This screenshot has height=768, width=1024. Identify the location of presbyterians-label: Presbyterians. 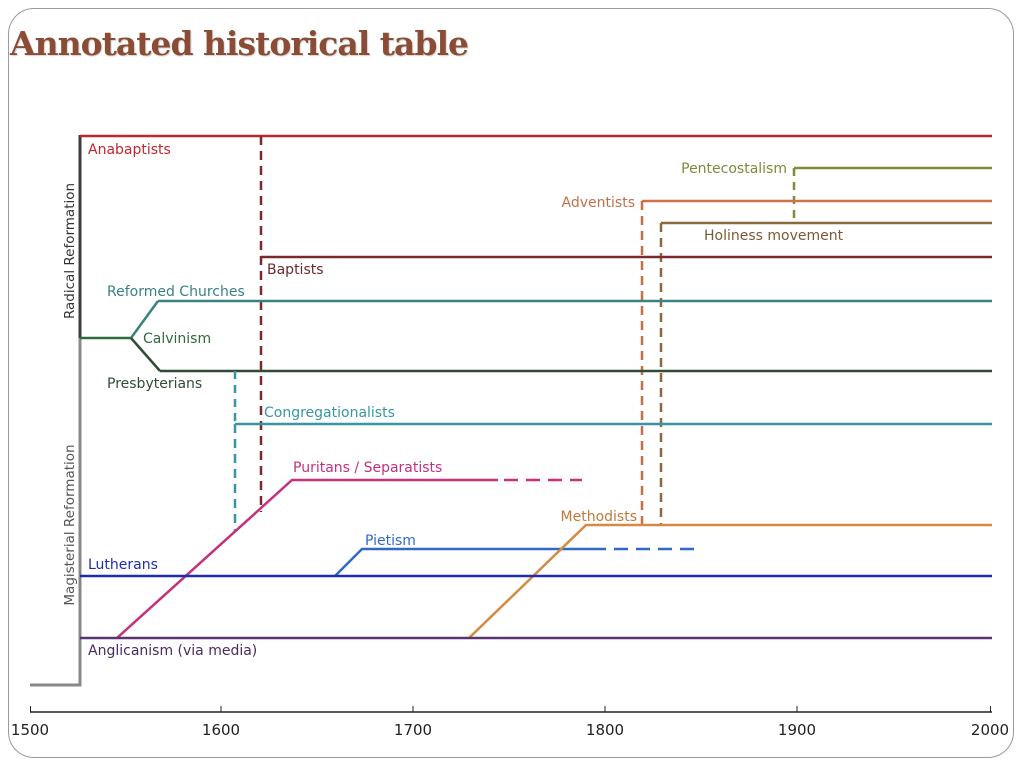
(154, 384).